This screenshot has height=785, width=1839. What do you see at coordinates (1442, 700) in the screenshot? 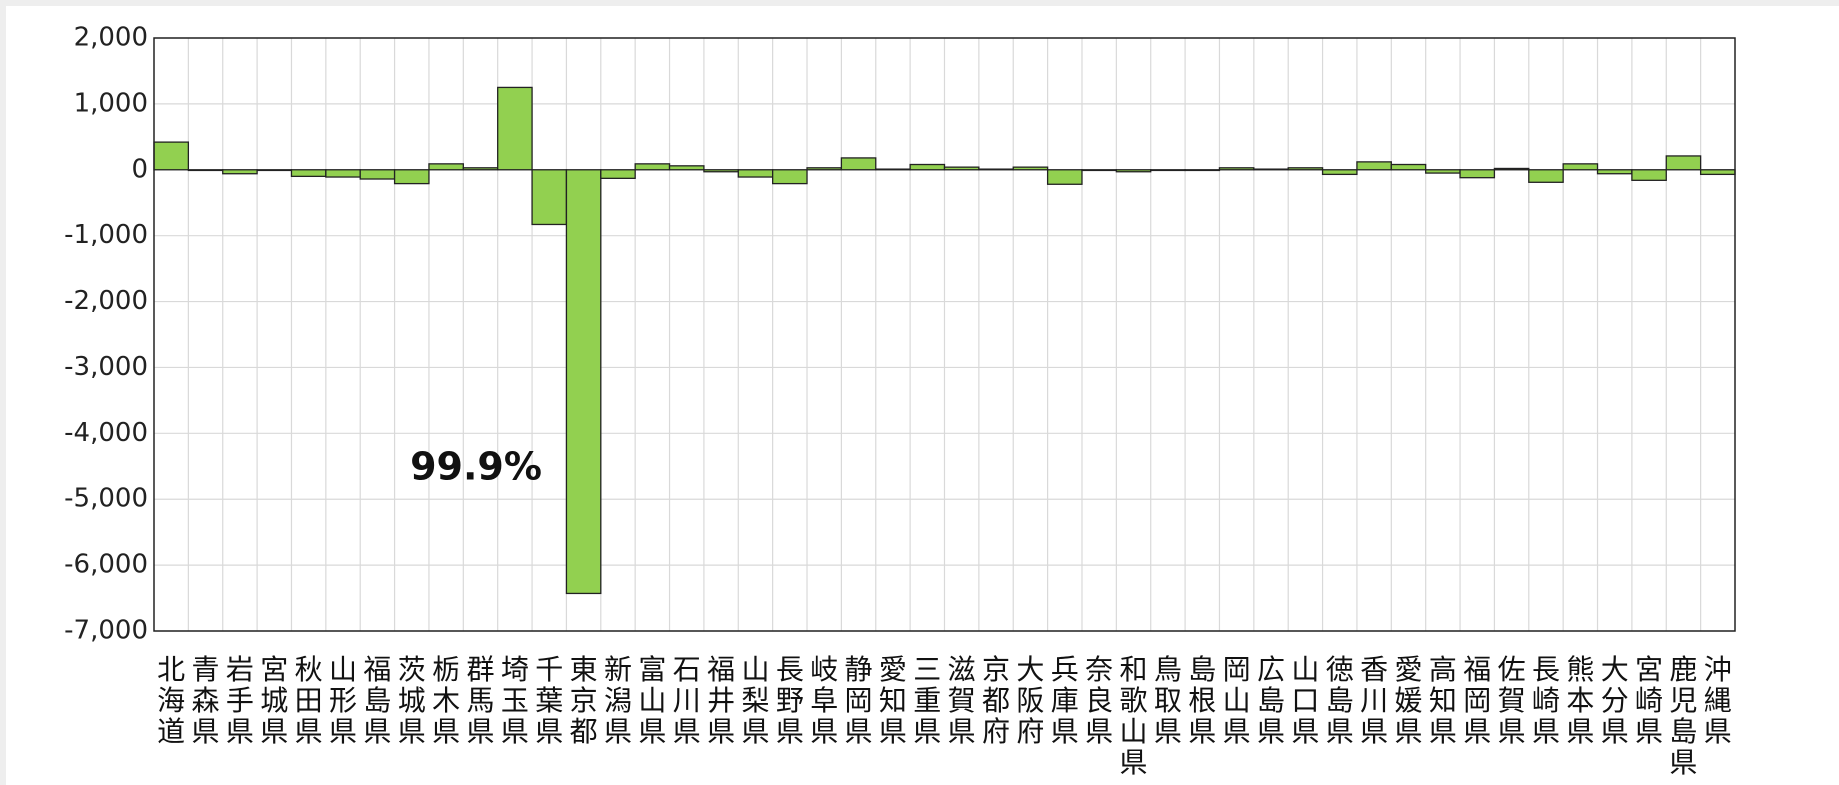
I see `x-tick-label: 高知県` at bounding box center [1442, 700].